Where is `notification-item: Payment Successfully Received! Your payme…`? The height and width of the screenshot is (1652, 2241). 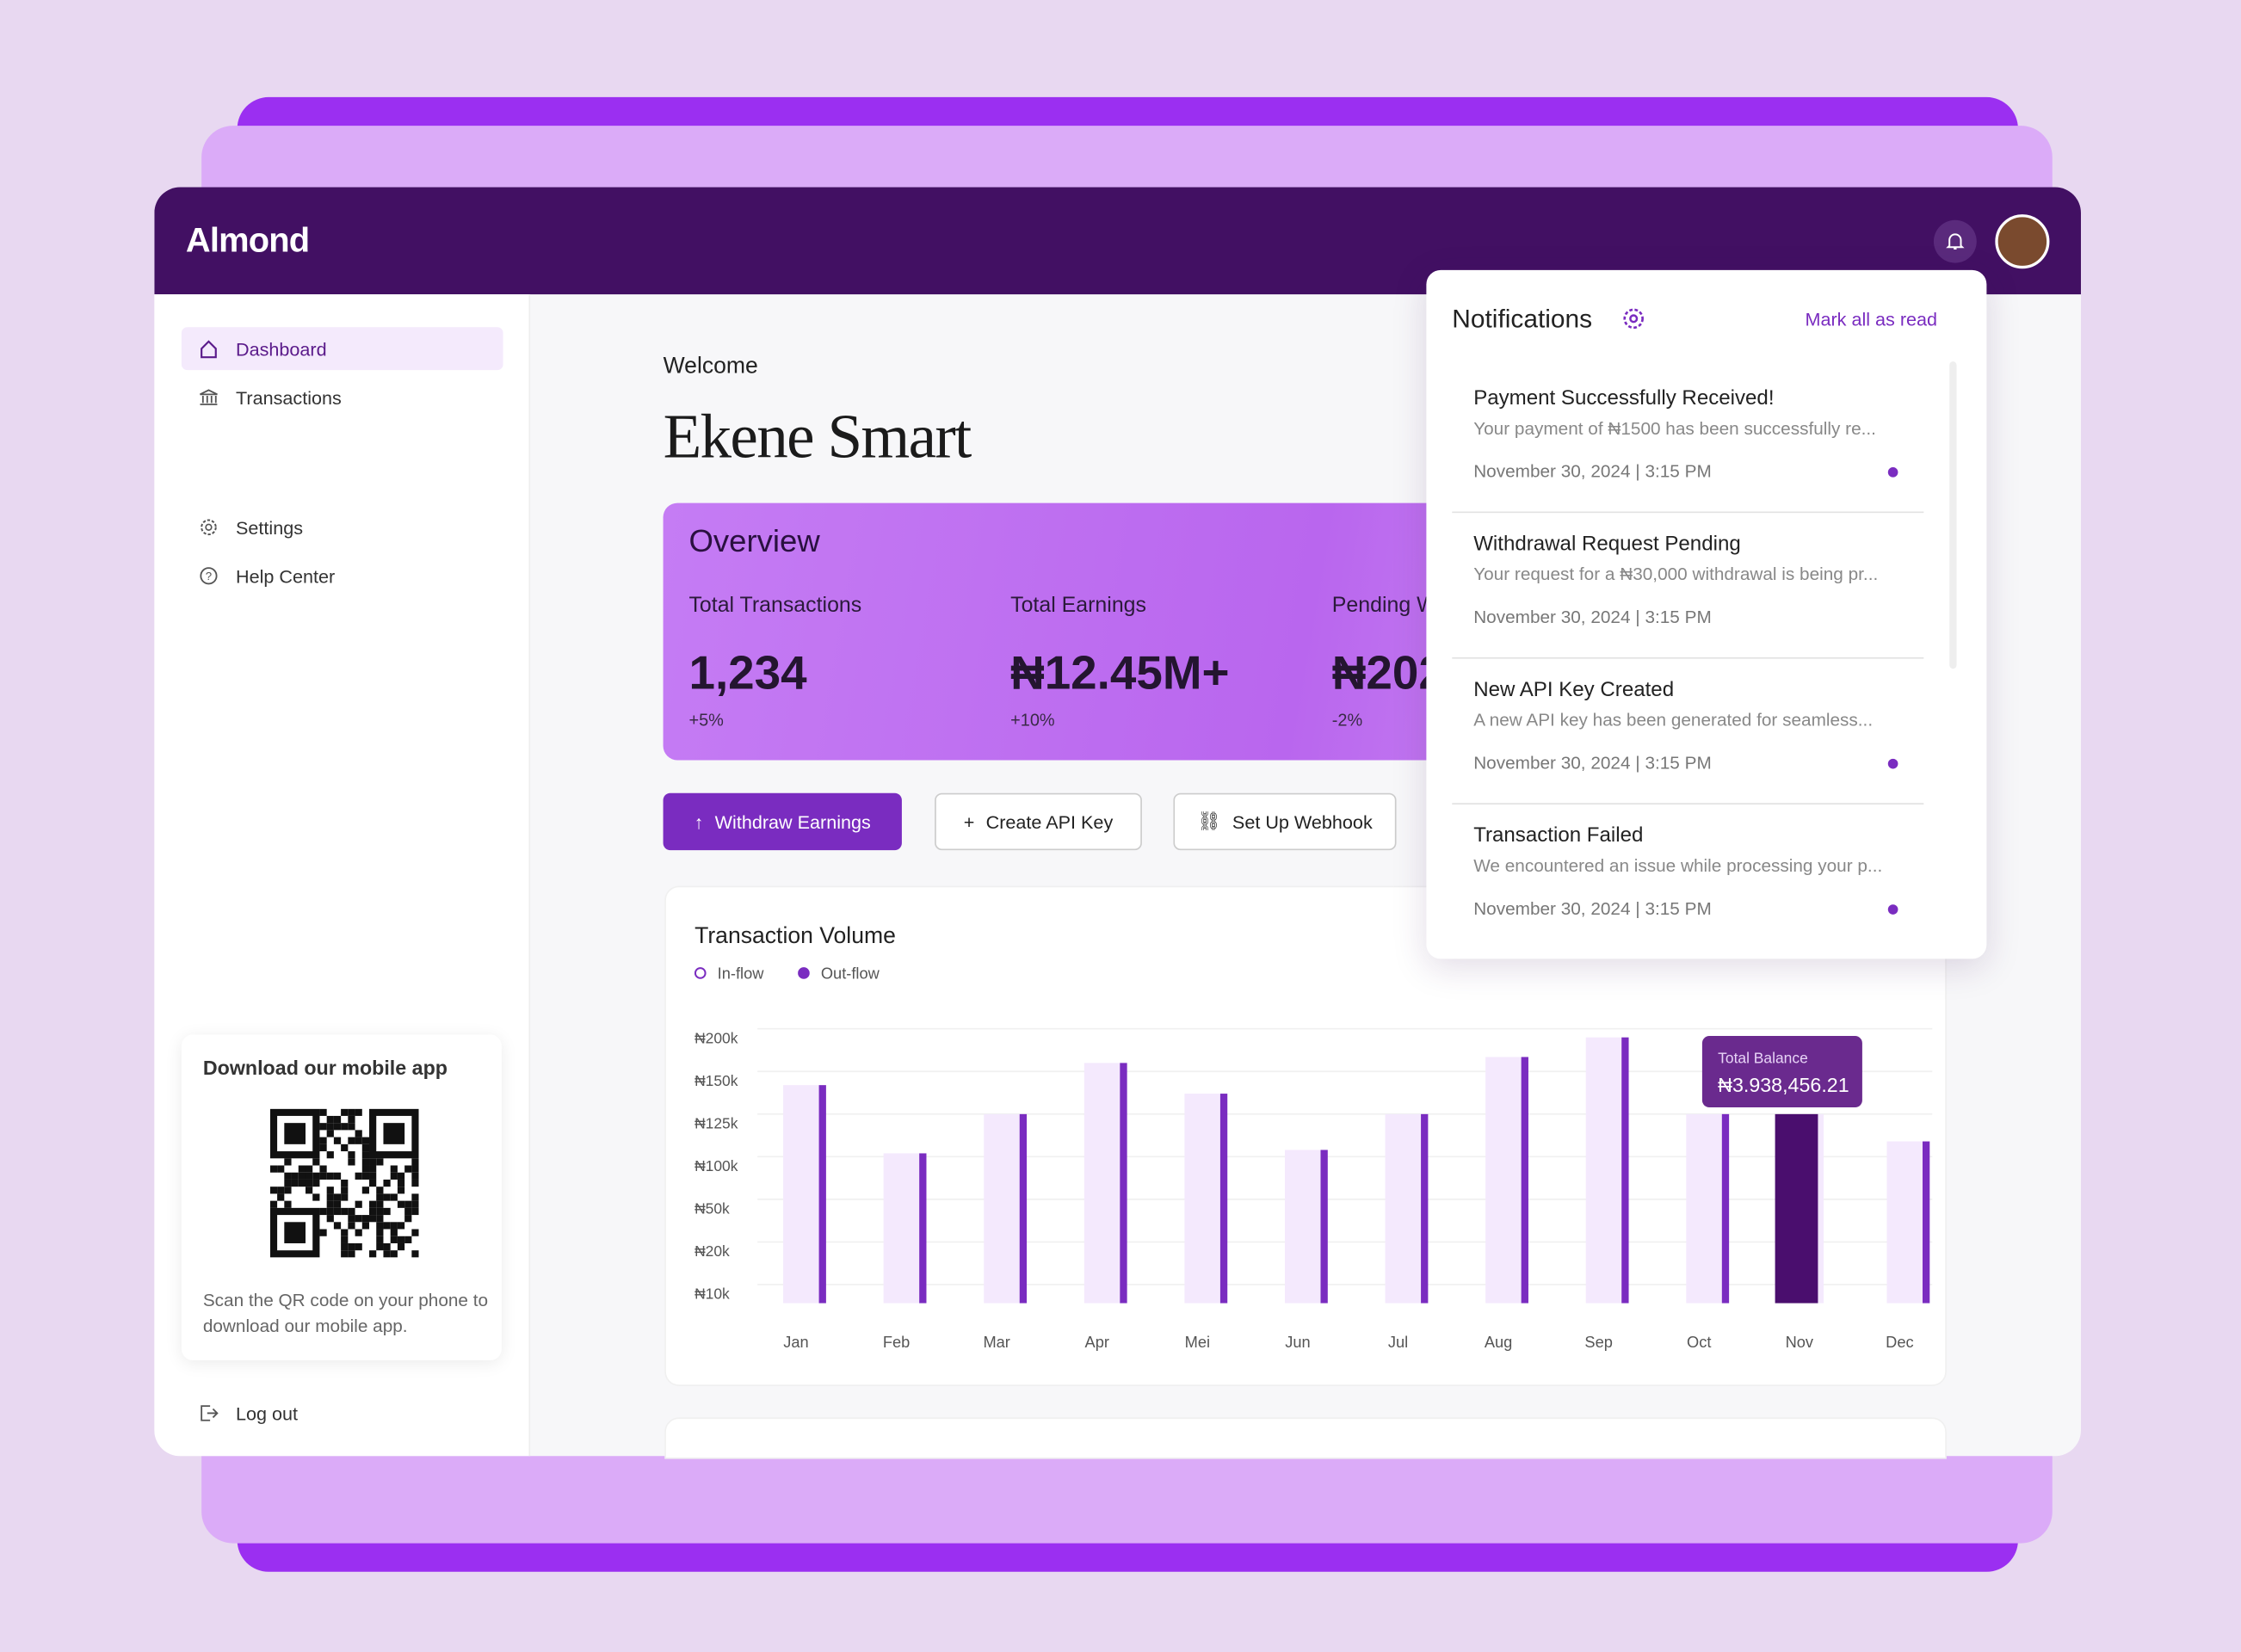 notification-item: Payment Successfully Received! Your payme… is located at coordinates (1688, 440).